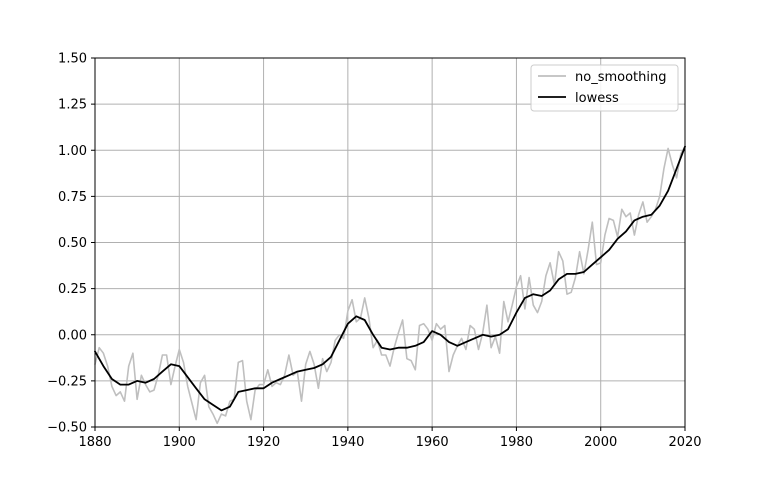 Image resolution: width=760 pixels, height=480 pixels. Describe the element at coordinates (347, 442) in the screenshot. I see `x-tick-label: 1940` at that location.